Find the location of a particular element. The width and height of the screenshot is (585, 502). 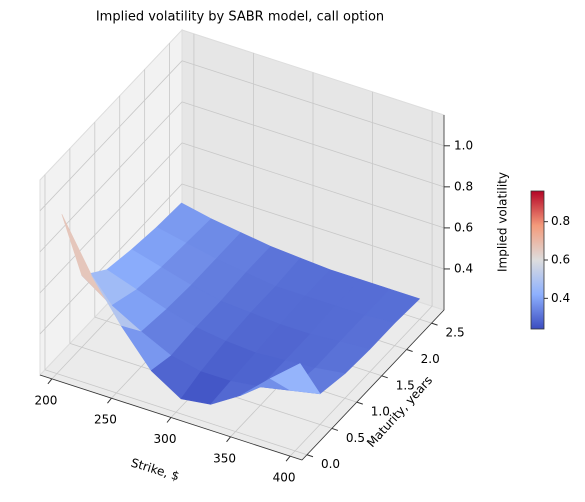

y-tick-label: 2.0 is located at coordinates (430, 359).